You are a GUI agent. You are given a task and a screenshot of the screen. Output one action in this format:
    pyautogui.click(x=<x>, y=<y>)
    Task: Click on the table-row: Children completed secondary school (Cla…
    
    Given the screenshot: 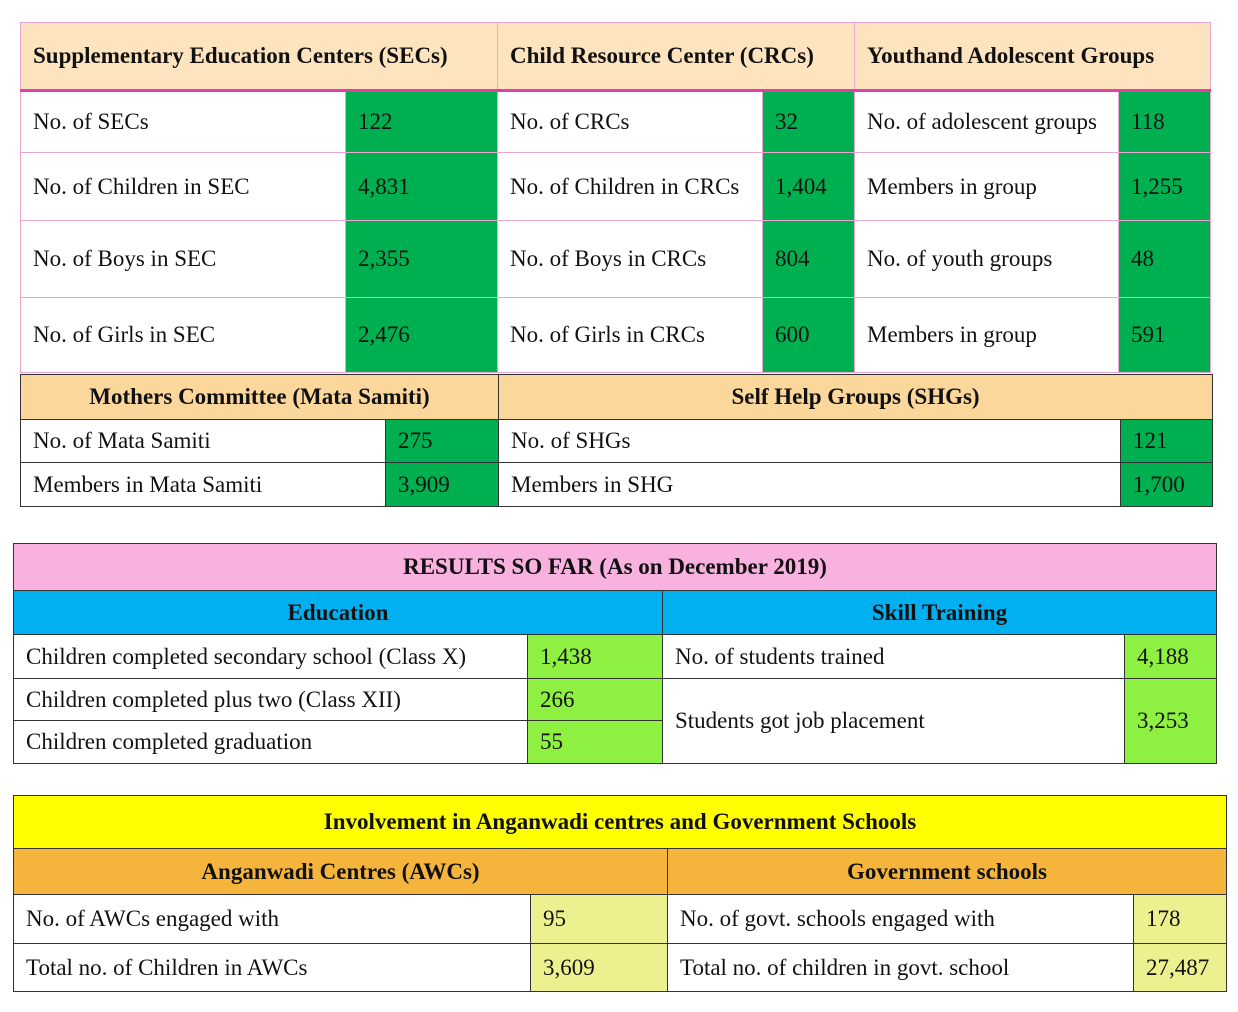 What is the action you would take?
    pyautogui.click(x=615, y=656)
    